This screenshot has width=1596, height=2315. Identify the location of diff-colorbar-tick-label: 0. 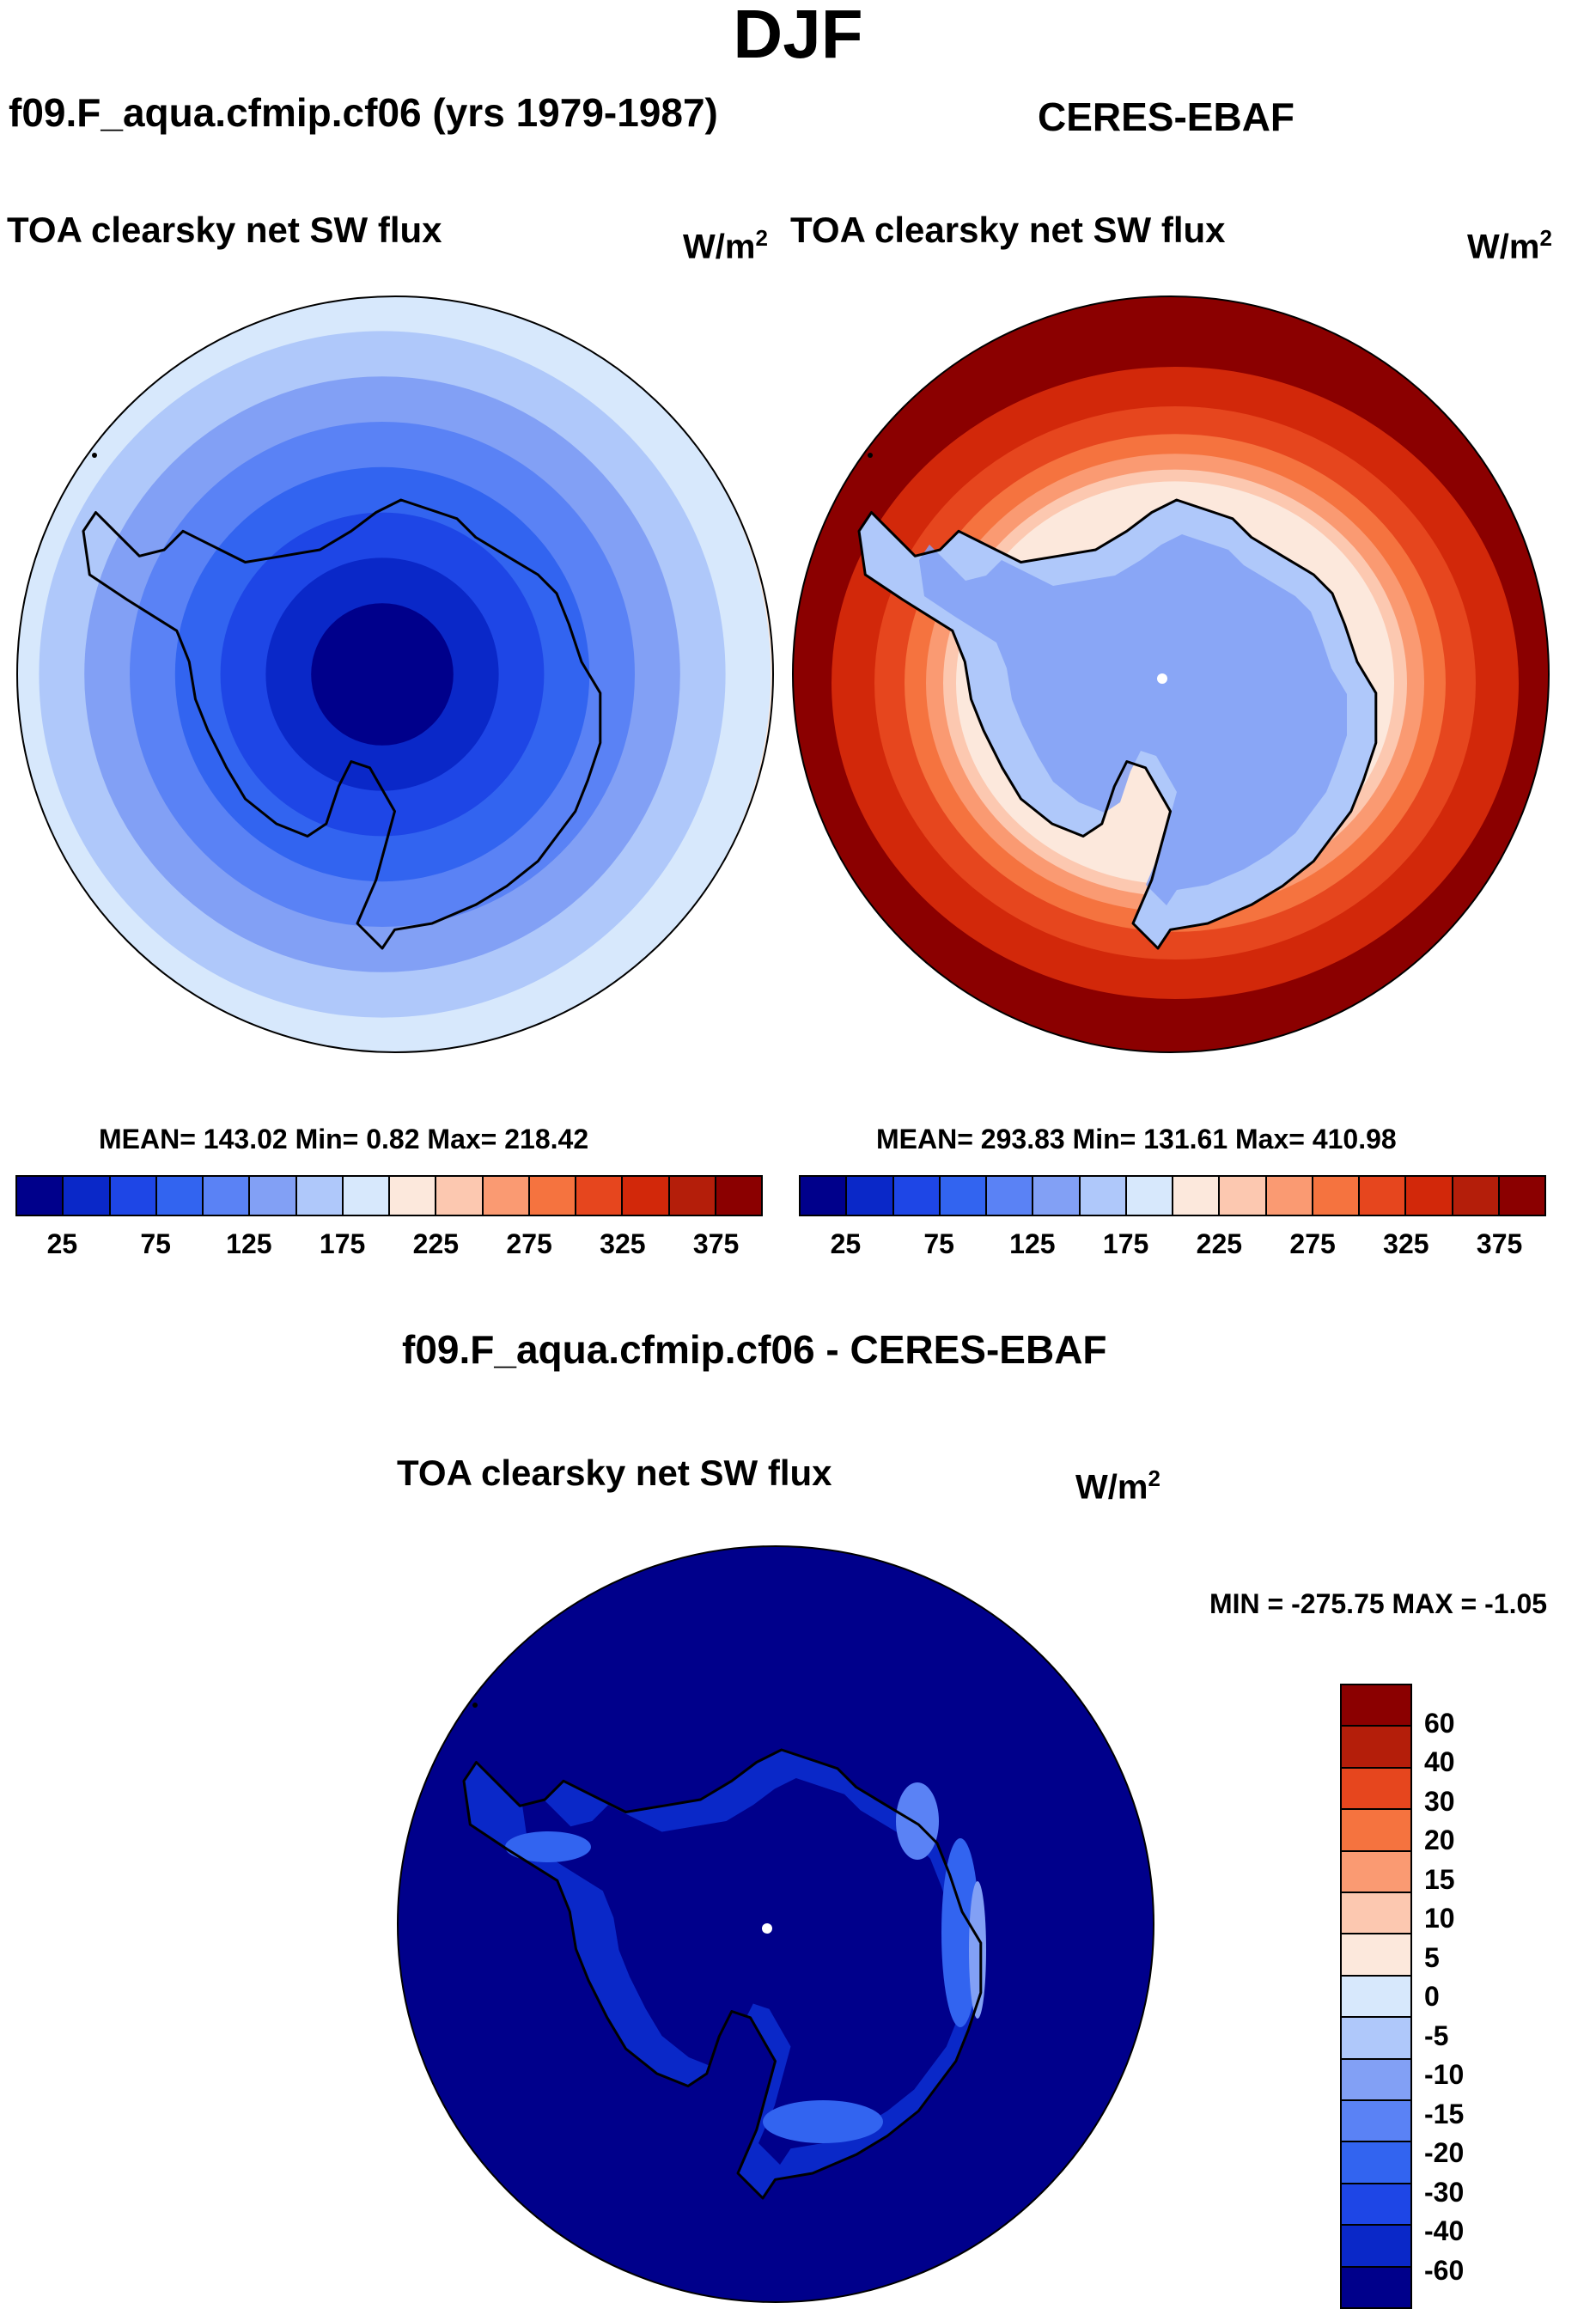
(1432, 1996).